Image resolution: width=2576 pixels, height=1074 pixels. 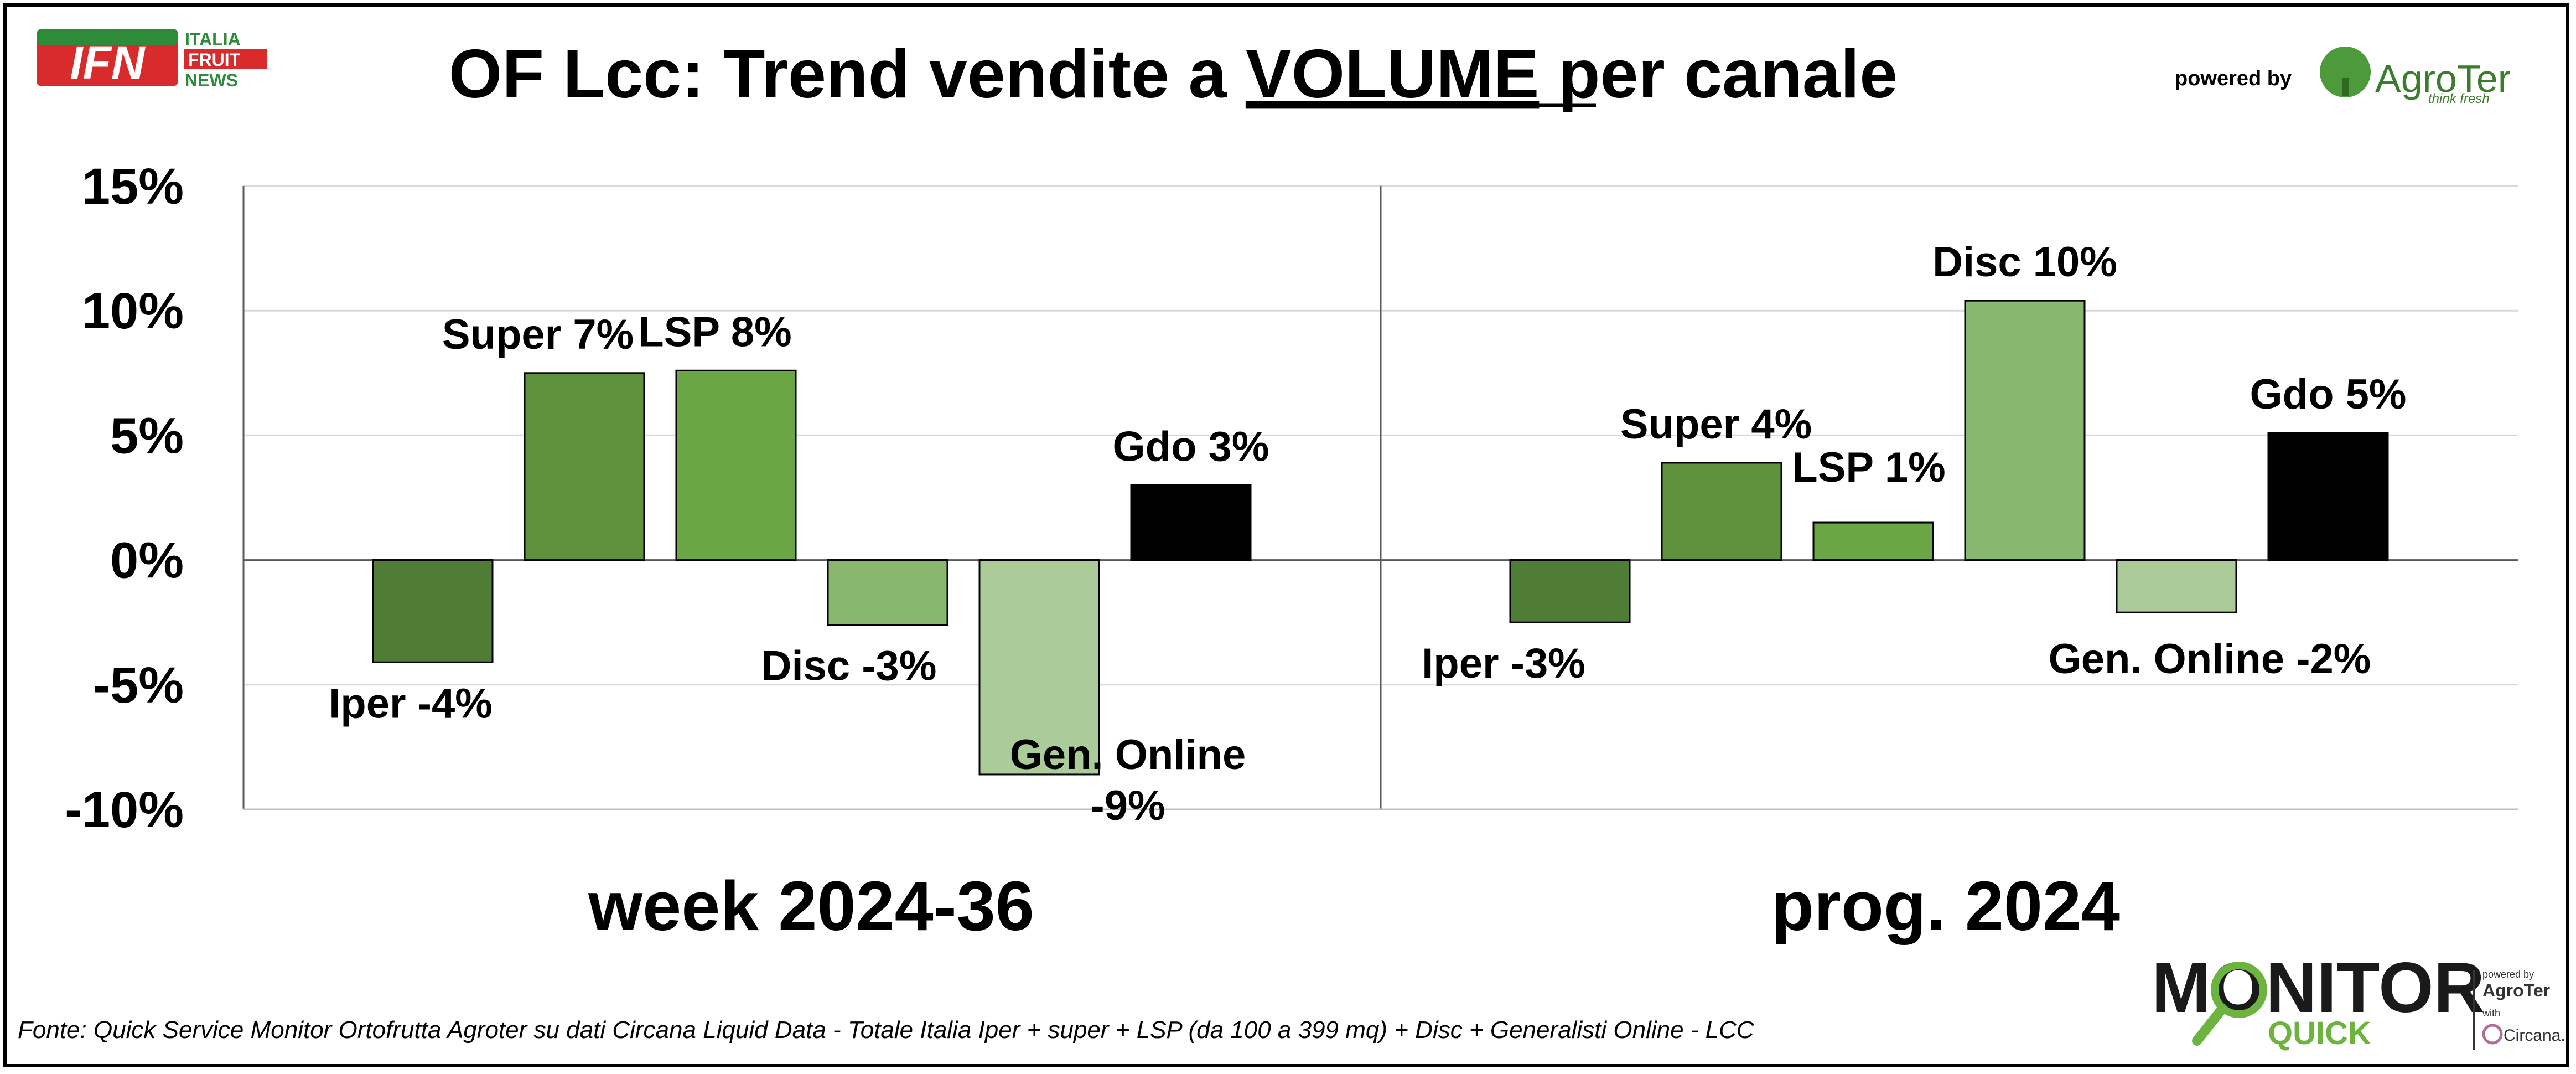 I want to click on y-tick-label: 15%, so click(x=133, y=187).